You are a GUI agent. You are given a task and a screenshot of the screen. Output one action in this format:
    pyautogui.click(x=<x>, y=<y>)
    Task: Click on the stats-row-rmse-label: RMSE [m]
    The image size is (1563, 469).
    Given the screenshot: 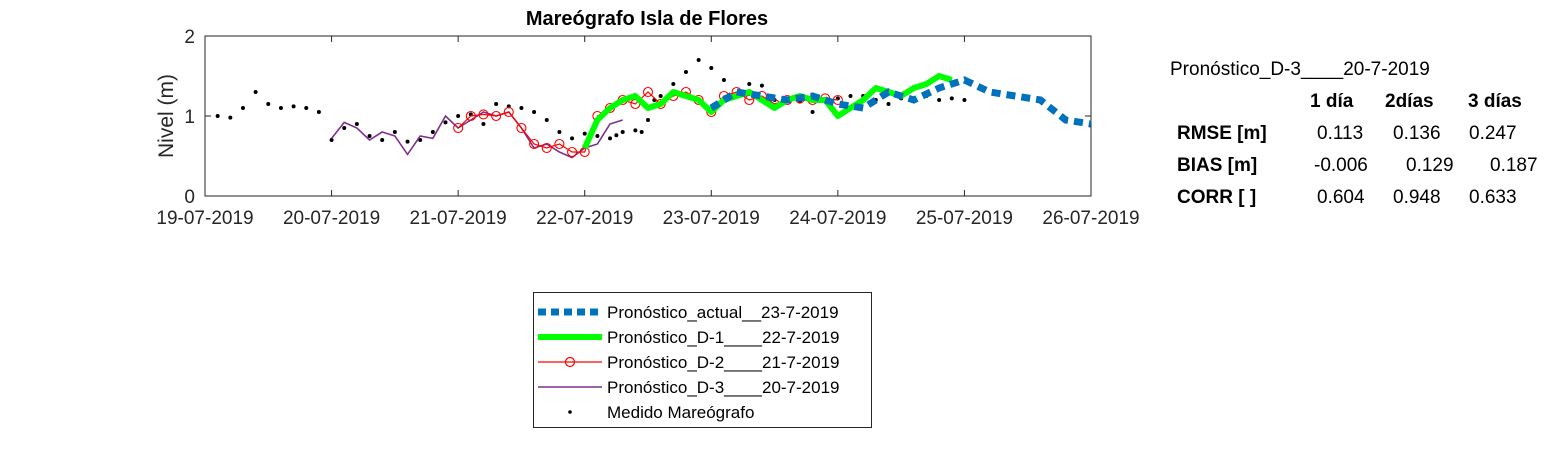 What is the action you would take?
    pyautogui.click(x=1222, y=133)
    